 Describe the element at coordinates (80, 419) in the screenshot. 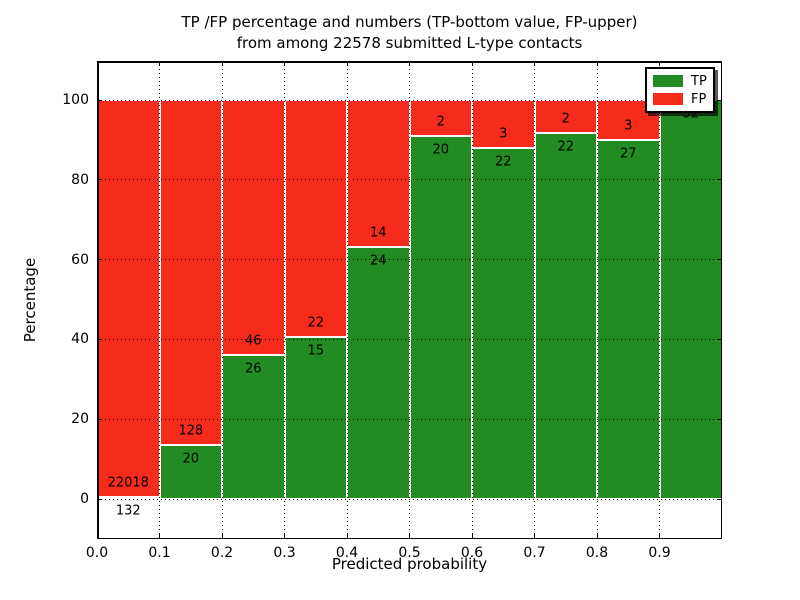

I see `y-tick-label: 20` at that location.